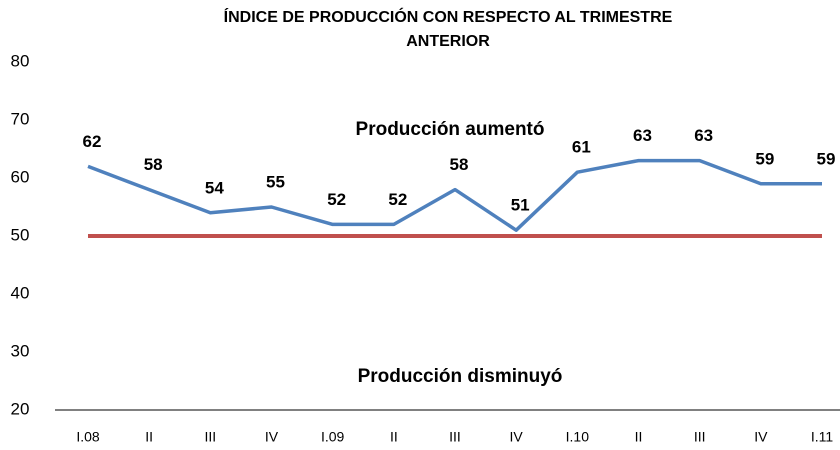  I want to click on annotation: Producción aumentó, so click(450, 129).